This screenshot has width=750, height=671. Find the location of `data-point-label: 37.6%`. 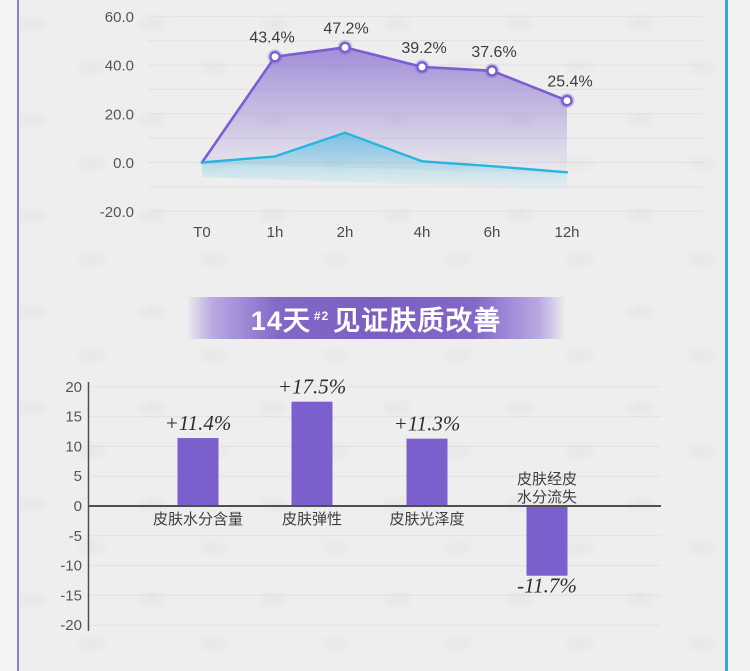

data-point-label: 37.6% is located at coordinates (493, 52).